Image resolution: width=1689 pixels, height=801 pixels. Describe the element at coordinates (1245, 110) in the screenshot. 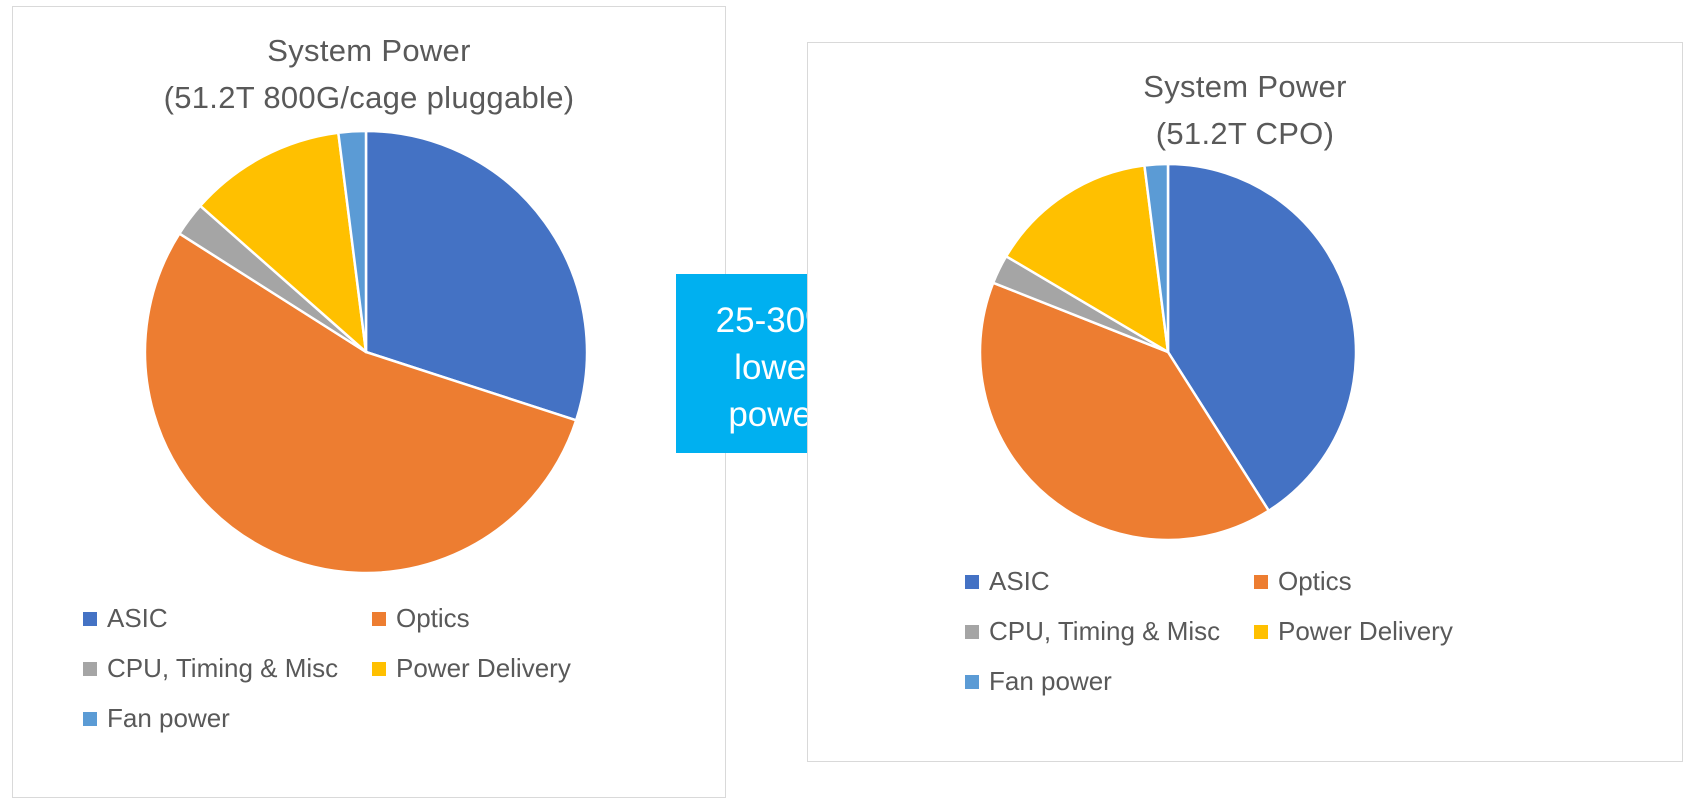

I see `chart-title: System Power (51.2T CPO)` at that location.